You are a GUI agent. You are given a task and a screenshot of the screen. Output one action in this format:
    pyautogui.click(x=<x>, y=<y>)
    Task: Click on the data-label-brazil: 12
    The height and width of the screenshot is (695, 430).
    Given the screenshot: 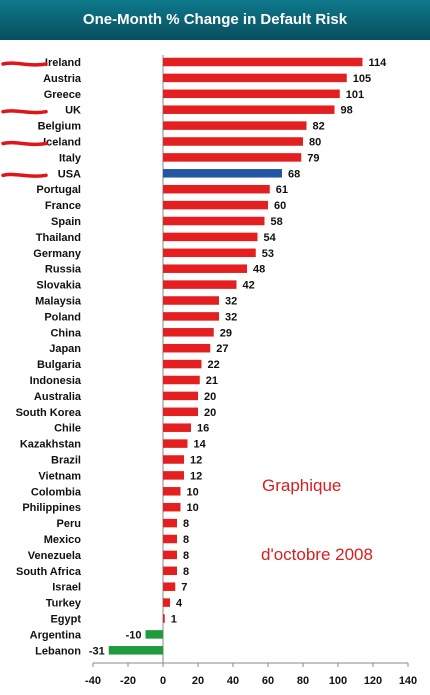 What is the action you would take?
    pyautogui.click(x=196, y=461)
    